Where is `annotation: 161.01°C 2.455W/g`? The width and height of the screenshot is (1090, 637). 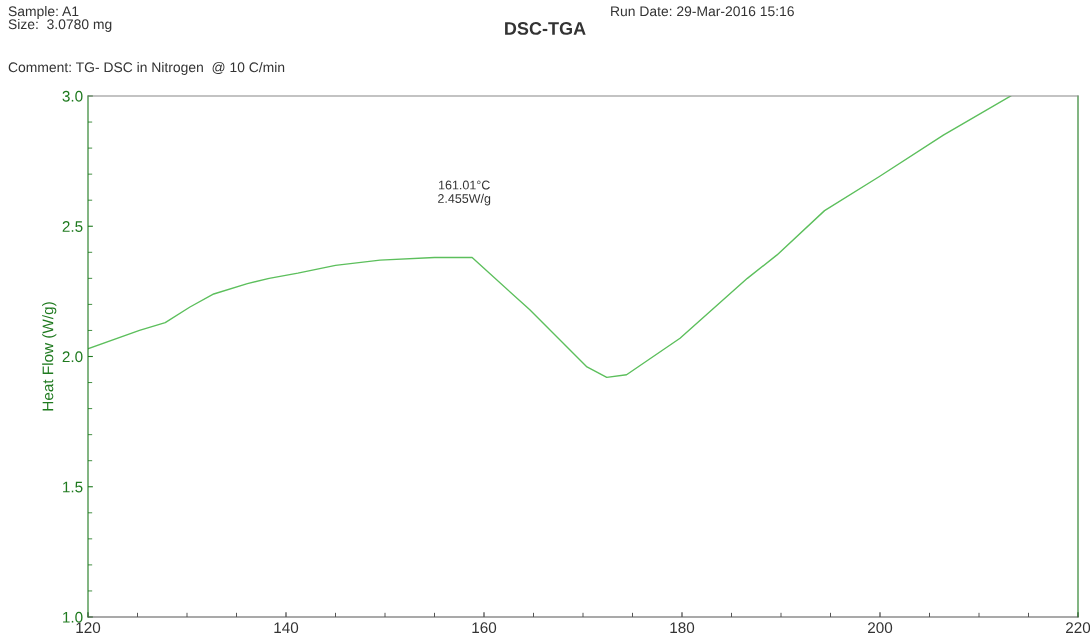
annotation: 161.01°C 2.455W/g is located at coordinates (464, 193).